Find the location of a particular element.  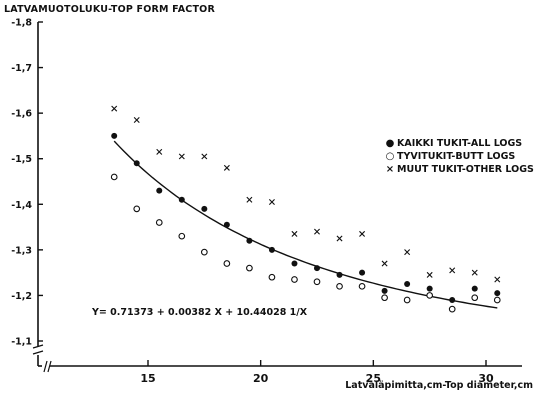

legend-label-all-logs: KAIKKI TUKIT-ALL LOGS is located at coordinates (459, 143).